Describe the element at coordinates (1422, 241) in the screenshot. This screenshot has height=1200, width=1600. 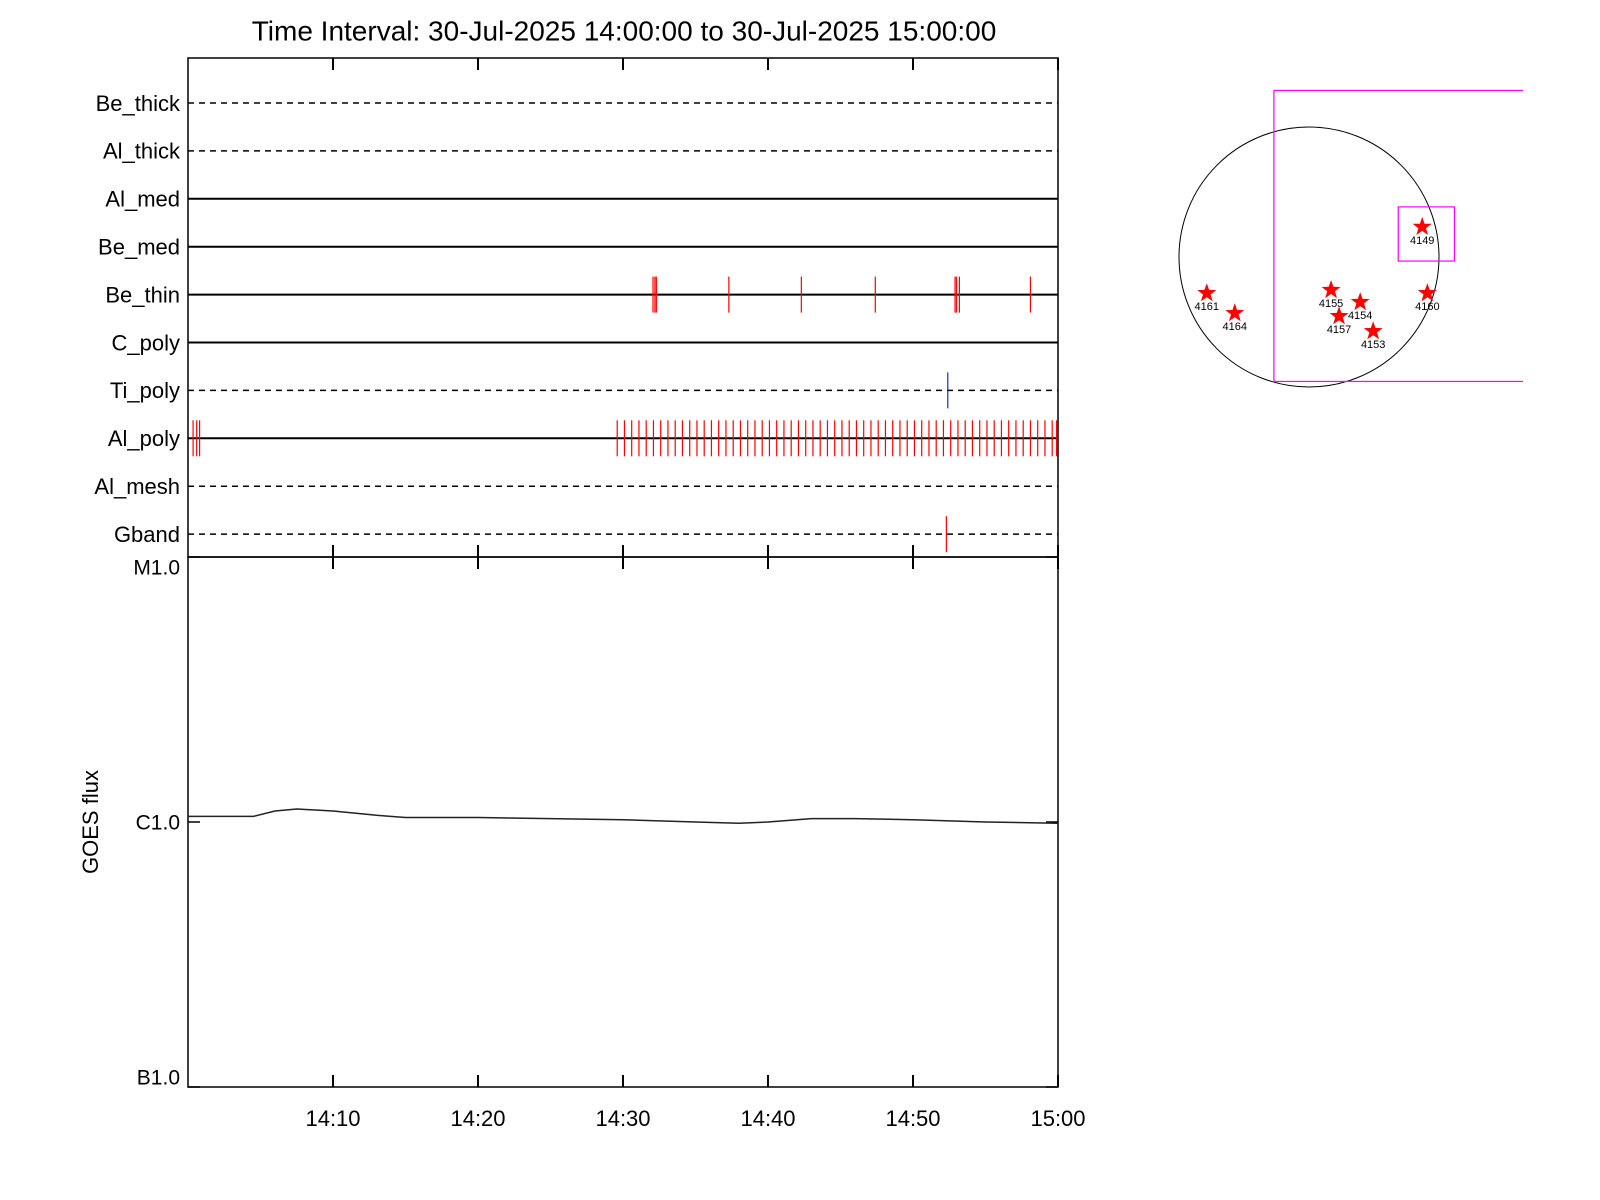
I see `region-label: 4149` at that location.